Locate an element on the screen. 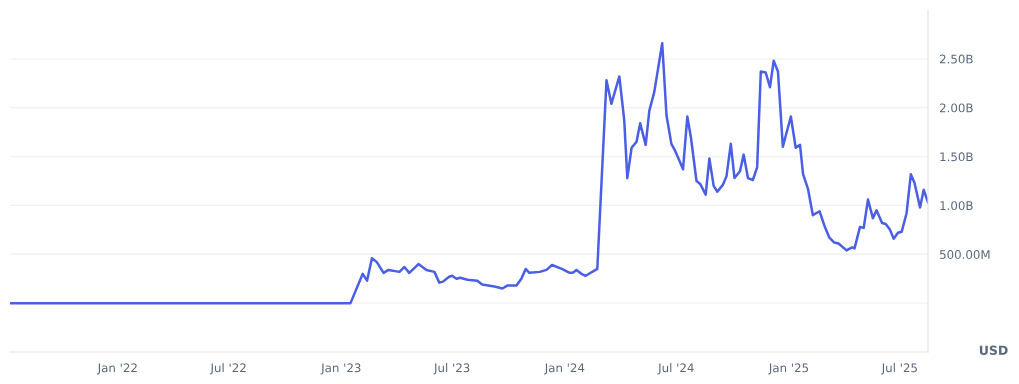 The height and width of the screenshot is (384, 1019). y-tick-label: 2.00B is located at coordinates (956, 108).